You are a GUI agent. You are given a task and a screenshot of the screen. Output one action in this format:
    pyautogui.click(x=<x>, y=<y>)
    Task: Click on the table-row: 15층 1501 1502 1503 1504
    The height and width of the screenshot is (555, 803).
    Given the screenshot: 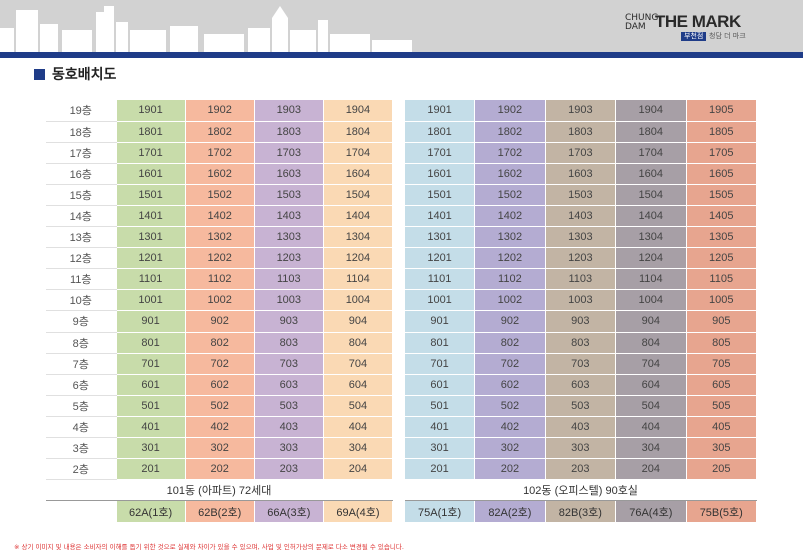 What is the action you would take?
    pyautogui.click(x=220, y=195)
    